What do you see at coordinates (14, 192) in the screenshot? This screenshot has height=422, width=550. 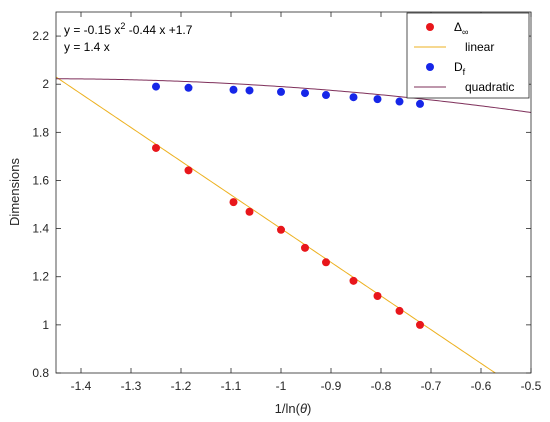 I see `y-axis-label: Dimensions` at bounding box center [14, 192].